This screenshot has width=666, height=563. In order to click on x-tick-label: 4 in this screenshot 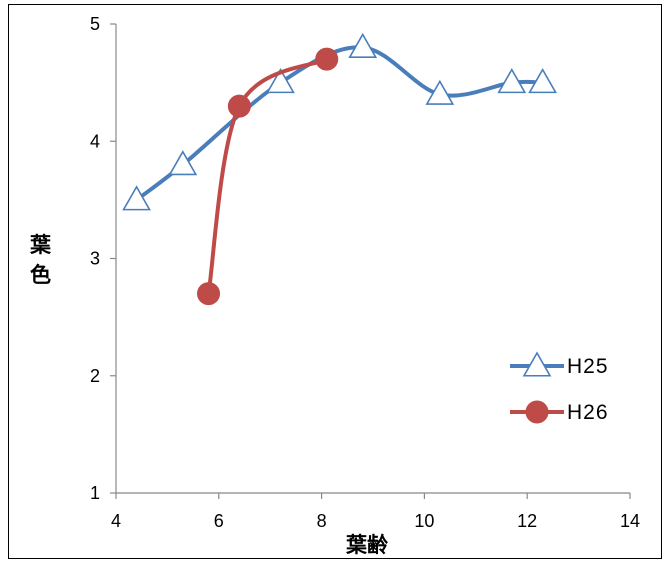, I will do `click(116, 521)`.